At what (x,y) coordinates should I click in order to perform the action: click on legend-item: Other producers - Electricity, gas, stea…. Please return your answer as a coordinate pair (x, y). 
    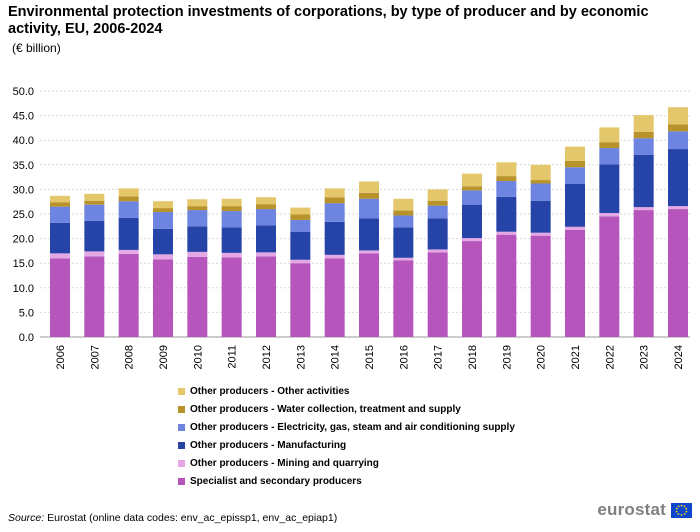
    Looking at the image, I should click on (346, 427).